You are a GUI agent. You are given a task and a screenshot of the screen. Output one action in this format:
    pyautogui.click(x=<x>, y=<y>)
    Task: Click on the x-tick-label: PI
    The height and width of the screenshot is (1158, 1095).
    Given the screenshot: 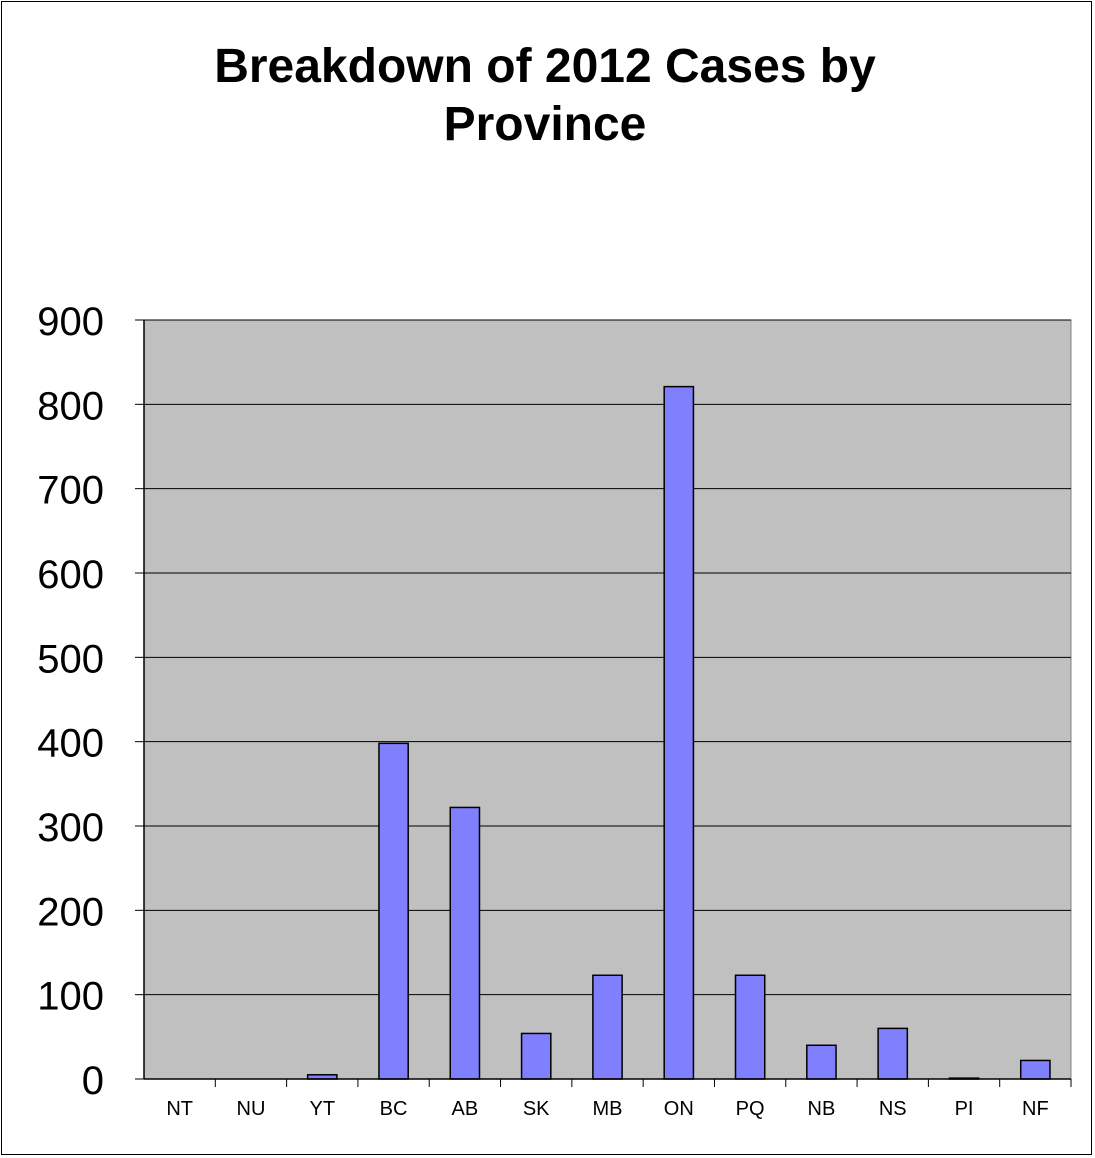 What is the action you would take?
    pyautogui.click(x=964, y=1109)
    